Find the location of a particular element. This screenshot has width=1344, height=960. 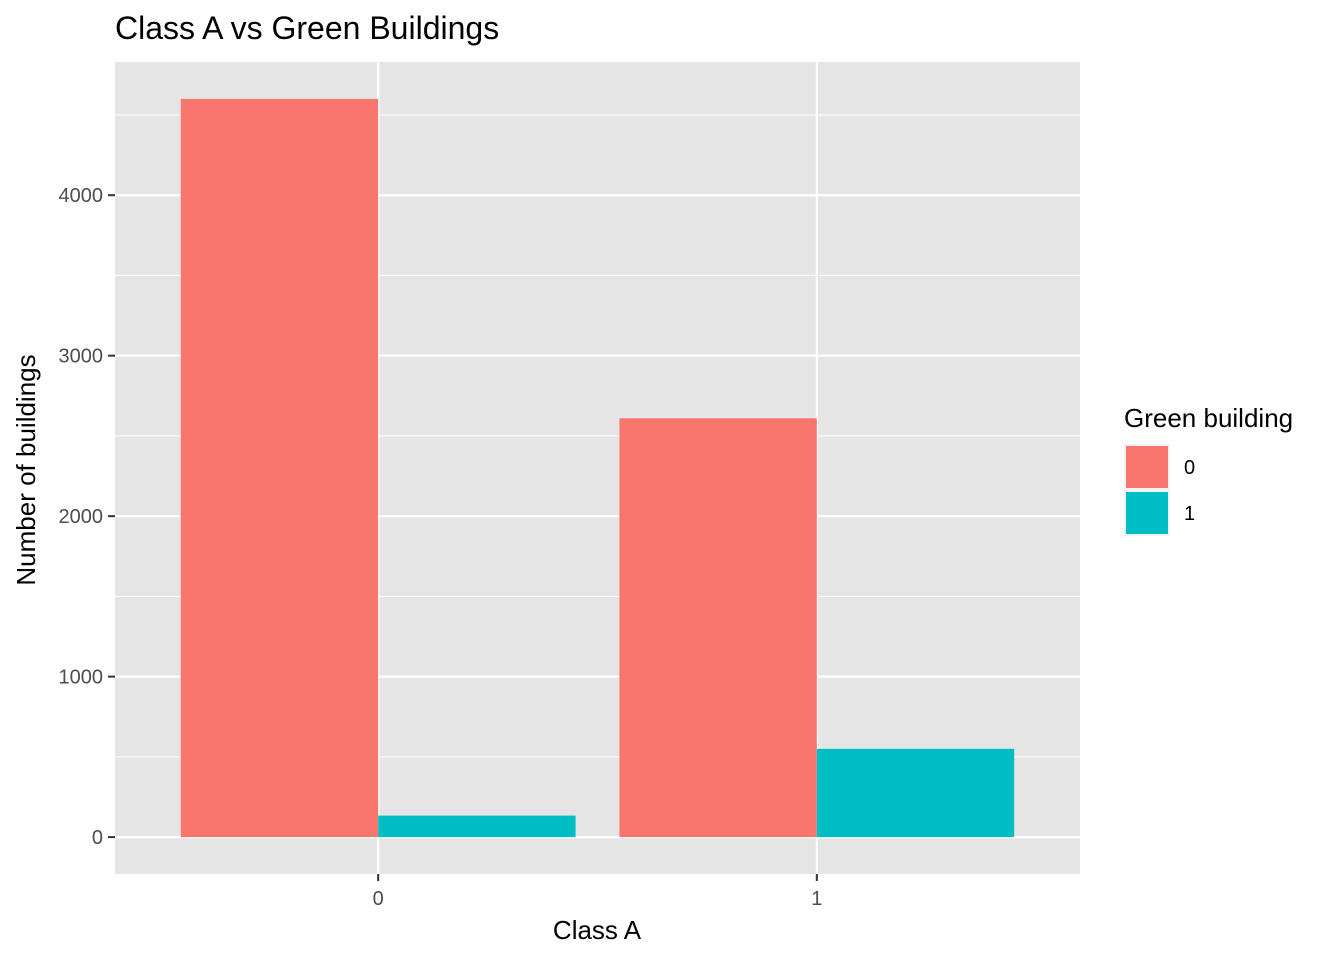

y-tick-label: 0 is located at coordinates (97, 838).